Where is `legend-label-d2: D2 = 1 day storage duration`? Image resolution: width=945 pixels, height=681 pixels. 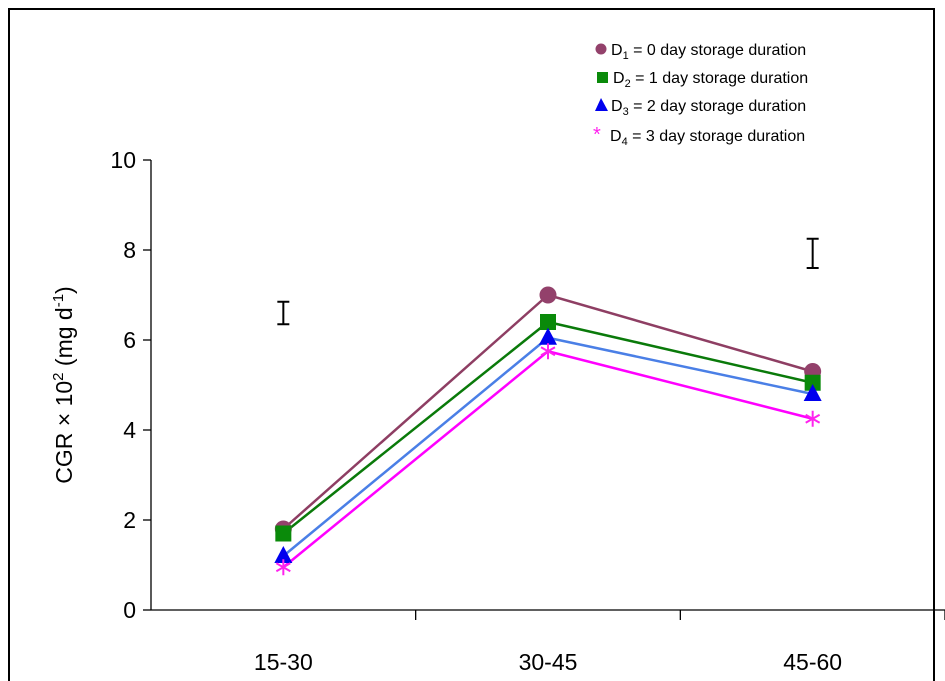 legend-label-d2: D2 = 1 day storage duration is located at coordinates (710, 80).